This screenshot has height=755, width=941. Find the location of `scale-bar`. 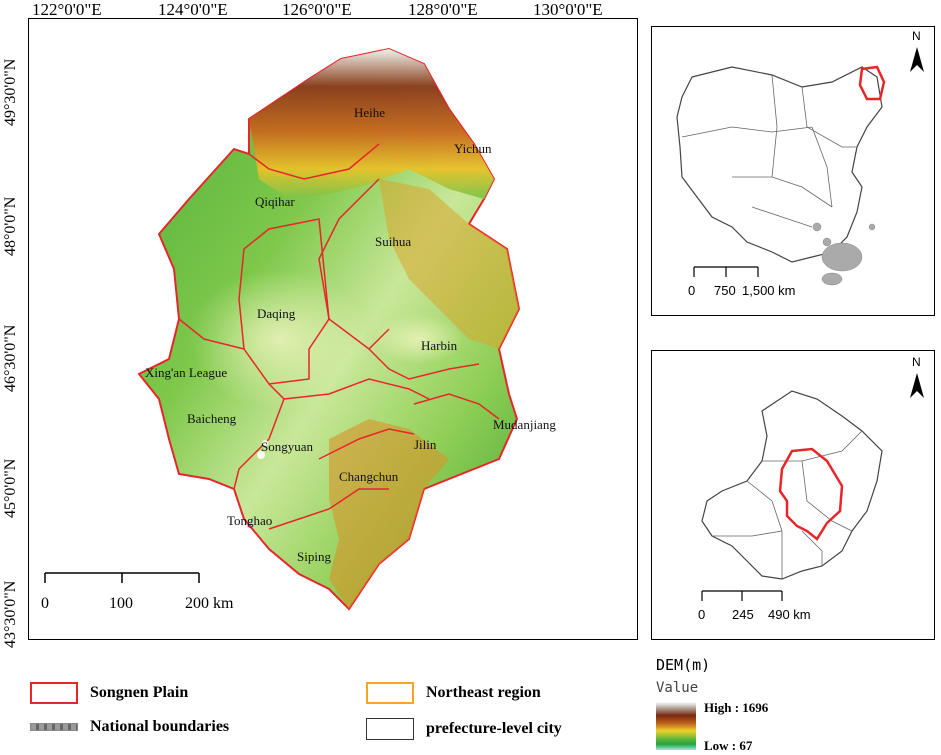

scale-bar is located at coordinates (122, 577).